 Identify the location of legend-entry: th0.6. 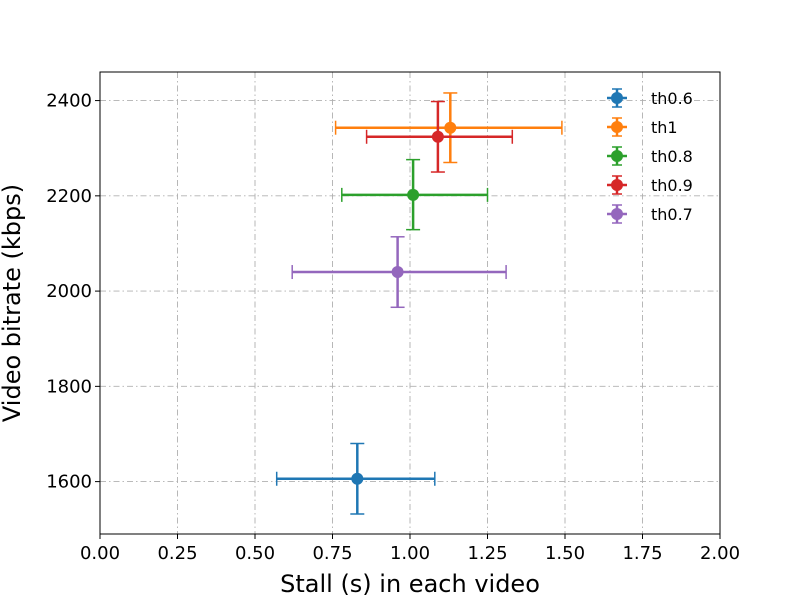
(650, 98).